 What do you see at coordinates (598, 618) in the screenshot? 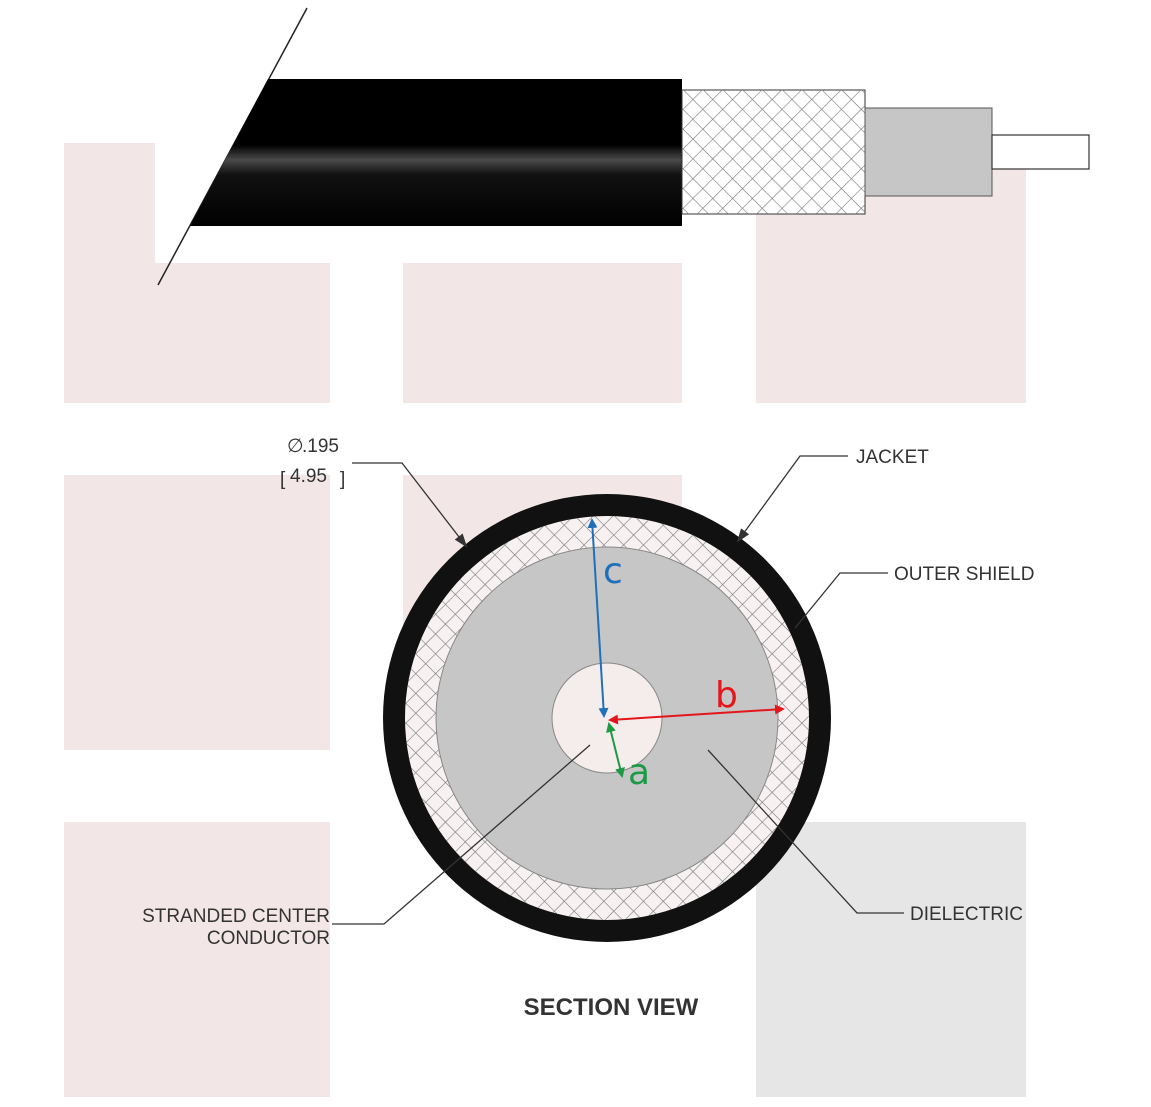
I see `radius-c-arrow` at bounding box center [598, 618].